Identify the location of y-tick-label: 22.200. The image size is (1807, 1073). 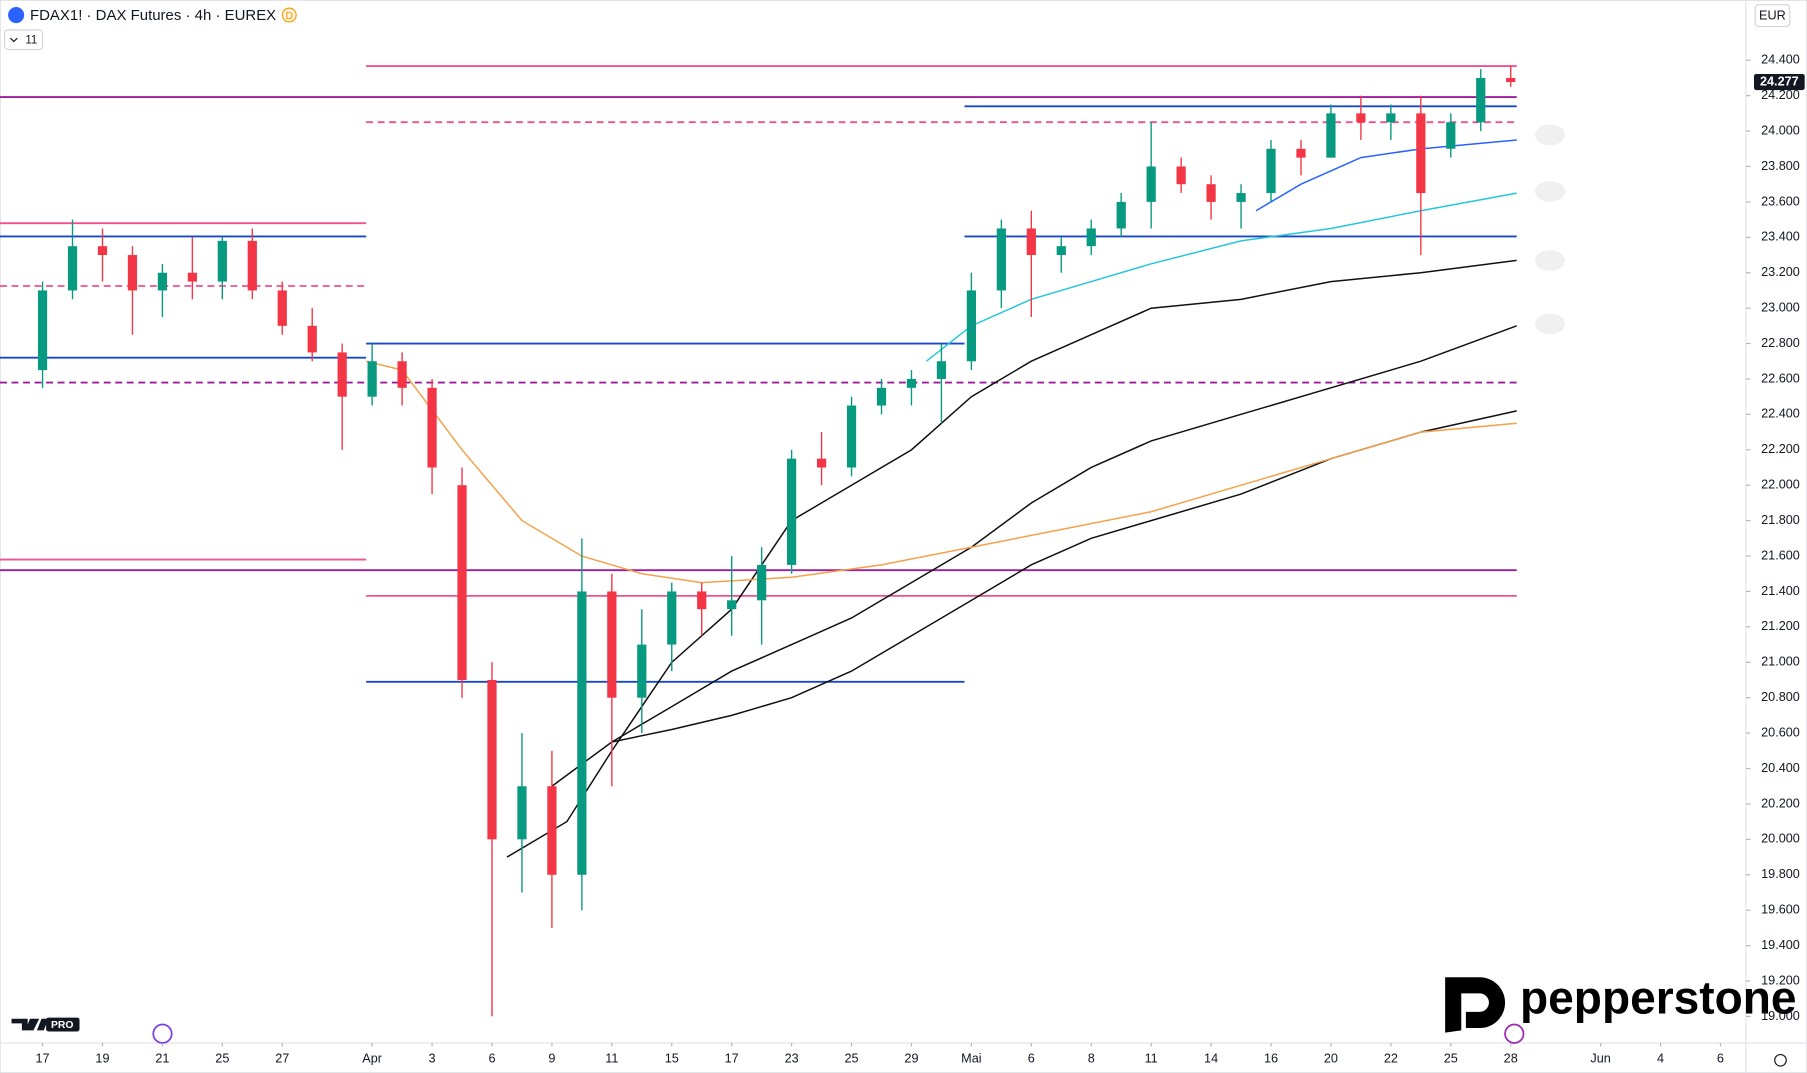
(1780, 449).